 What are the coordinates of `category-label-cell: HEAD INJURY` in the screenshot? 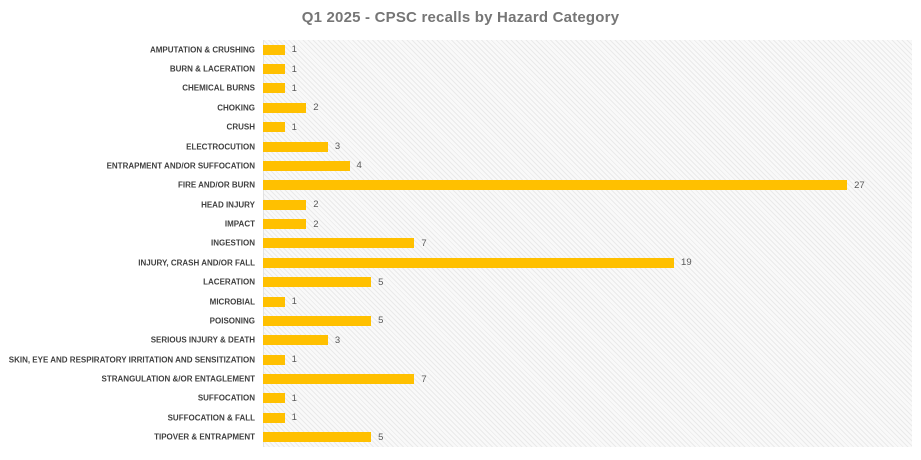 It's located at (131, 204).